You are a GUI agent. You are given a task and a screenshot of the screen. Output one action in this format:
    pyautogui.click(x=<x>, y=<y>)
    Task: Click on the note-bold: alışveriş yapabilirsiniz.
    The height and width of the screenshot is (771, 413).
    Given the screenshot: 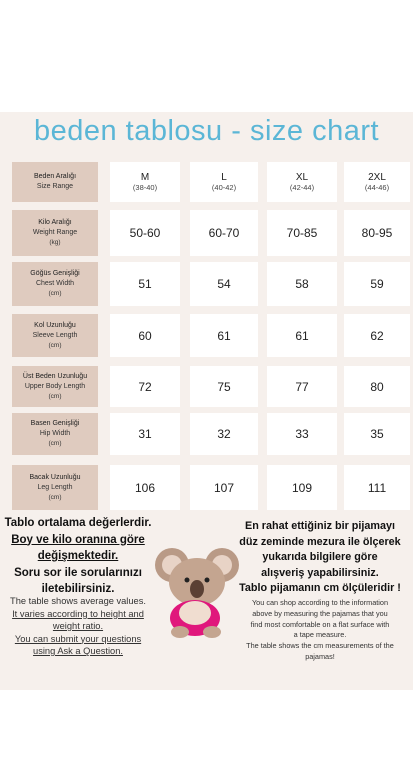 What is the action you would take?
    pyautogui.click(x=320, y=572)
    